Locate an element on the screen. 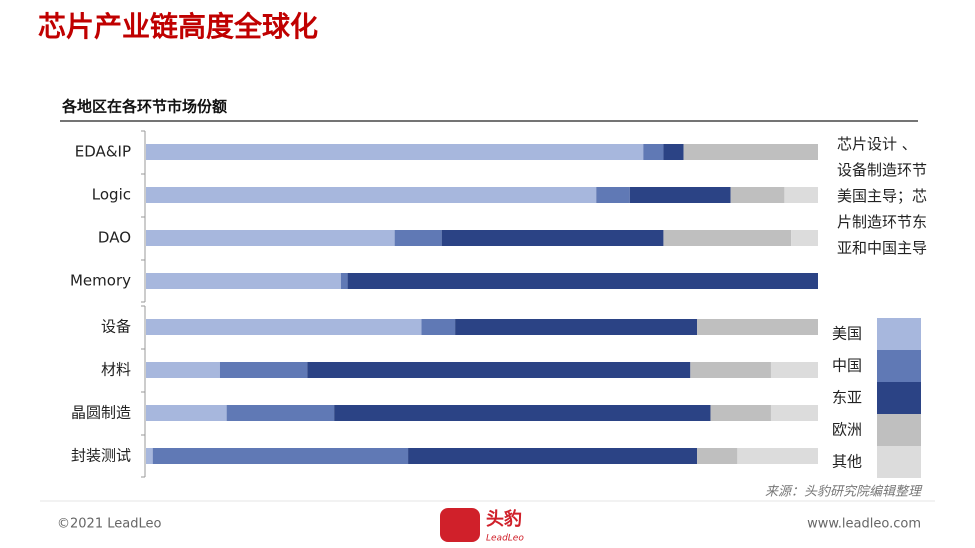 The width and height of the screenshot is (975, 548). logo-sub: LeadLeo is located at coordinates (505, 539).